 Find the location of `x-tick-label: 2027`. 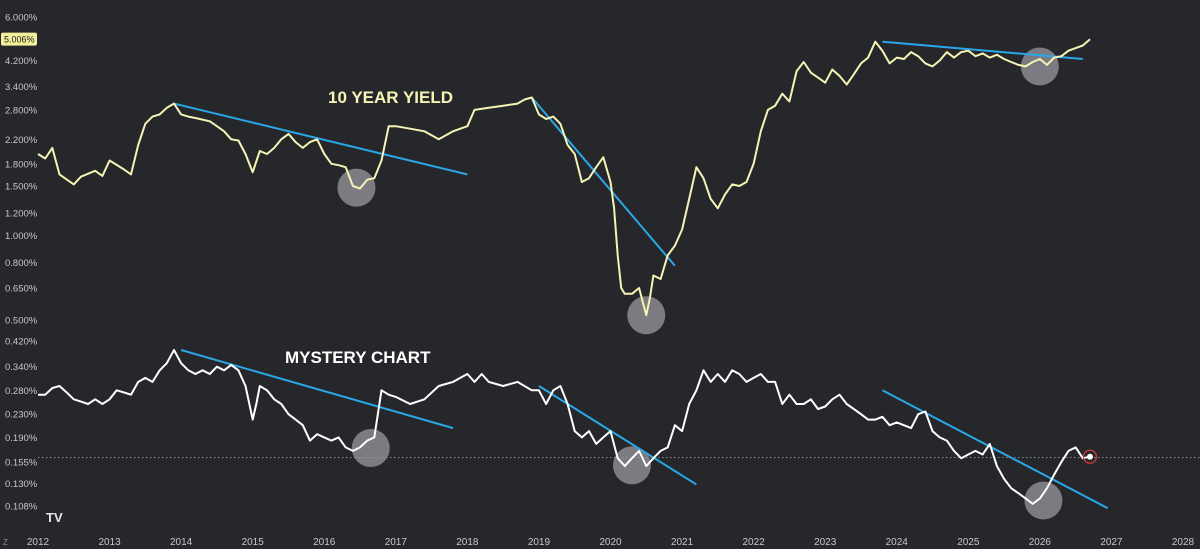

x-tick-label: 2027 is located at coordinates (1111, 542).